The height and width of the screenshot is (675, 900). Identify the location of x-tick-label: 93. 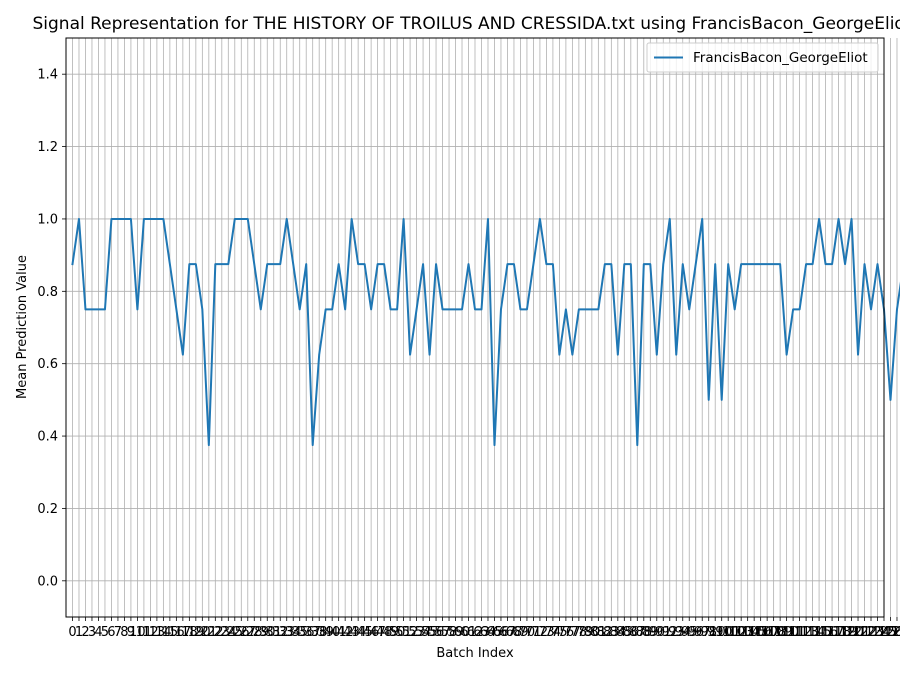
(676, 632).